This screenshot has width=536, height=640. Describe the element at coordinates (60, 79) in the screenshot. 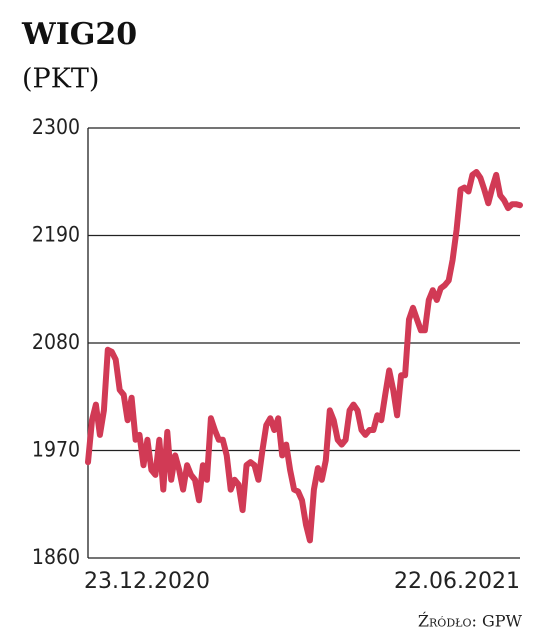

I see `chart-subtitle: (PKT)` at that location.